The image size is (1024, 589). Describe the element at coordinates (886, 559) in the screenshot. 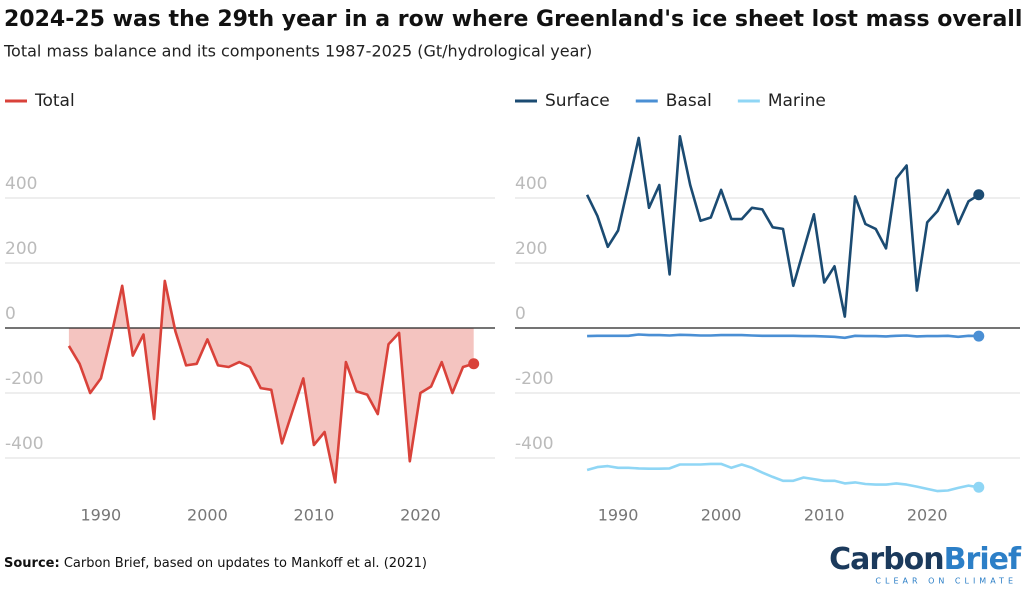

I see `logo-part: Carbon` at that location.